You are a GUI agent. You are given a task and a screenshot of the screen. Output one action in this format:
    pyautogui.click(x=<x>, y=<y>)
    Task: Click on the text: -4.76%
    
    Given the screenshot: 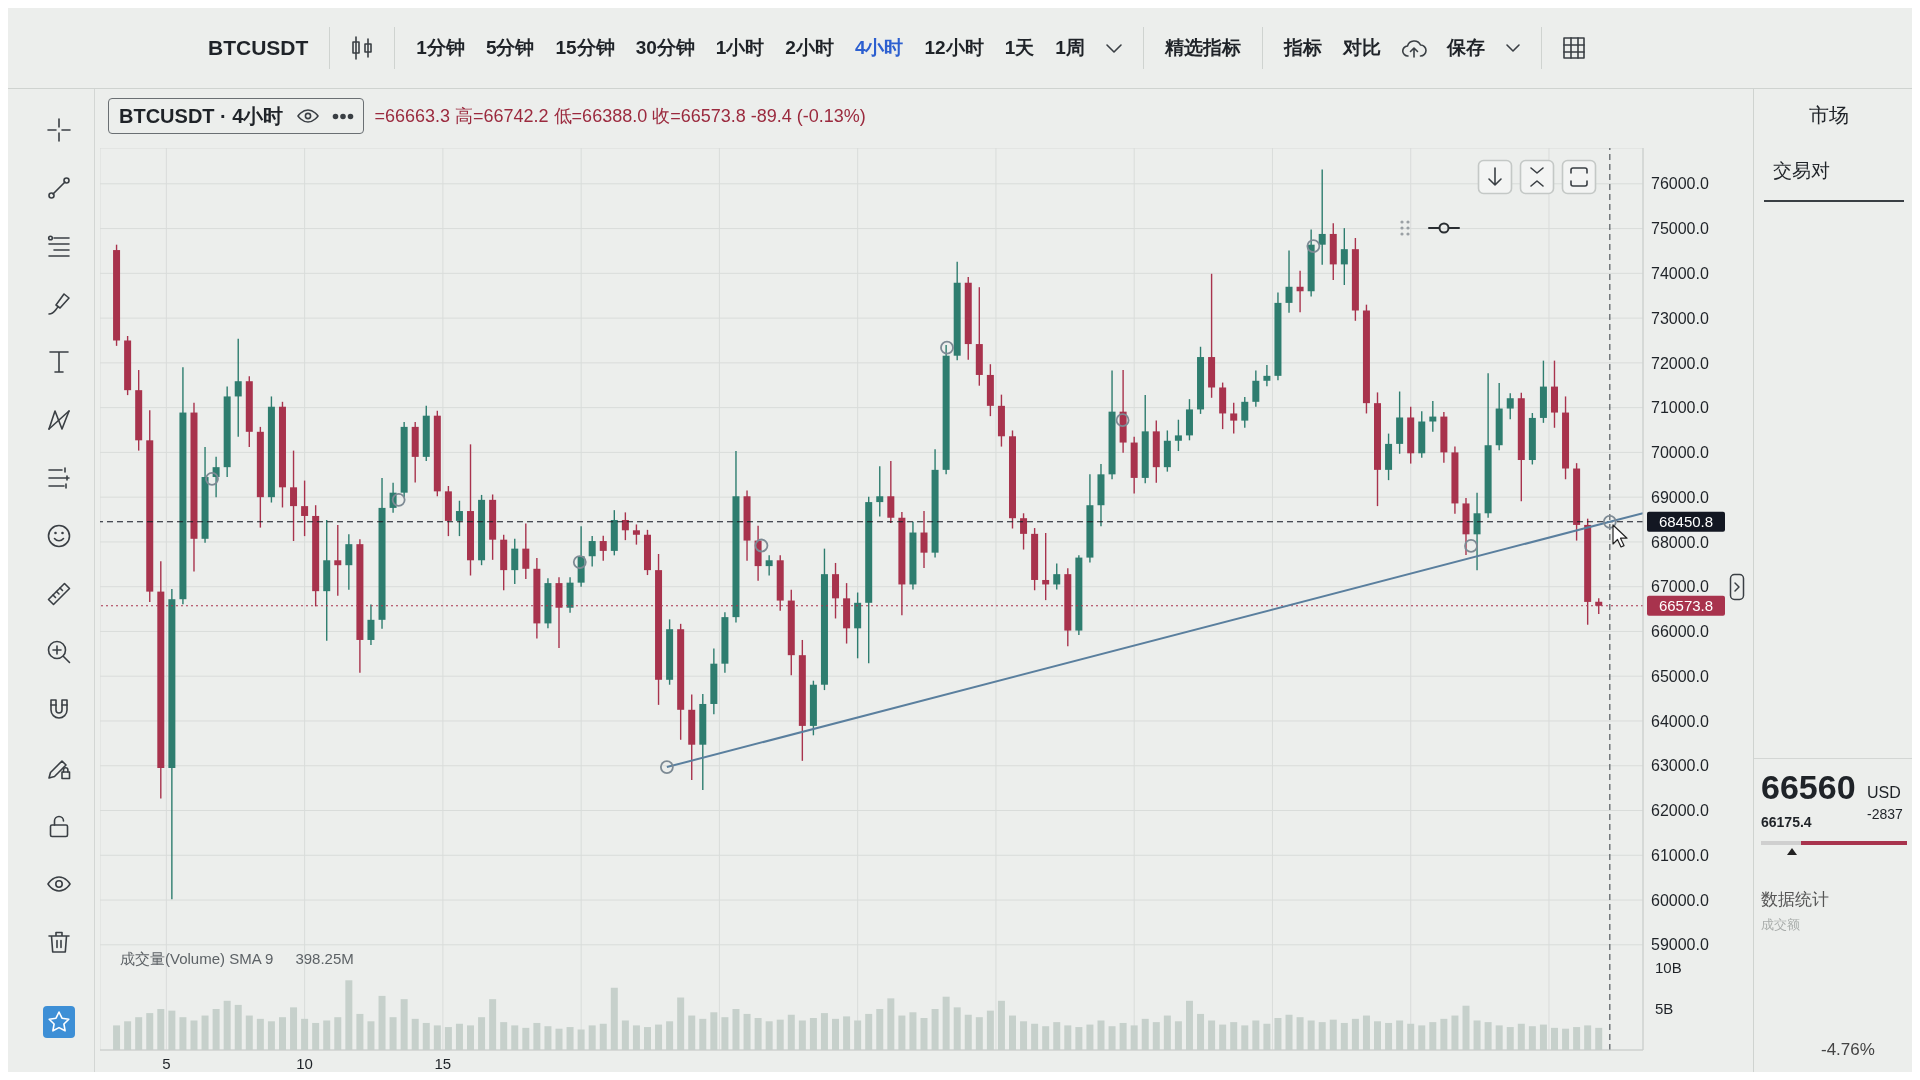 What is the action you would take?
    pyautogui.click(x=1848, y=1050)
    